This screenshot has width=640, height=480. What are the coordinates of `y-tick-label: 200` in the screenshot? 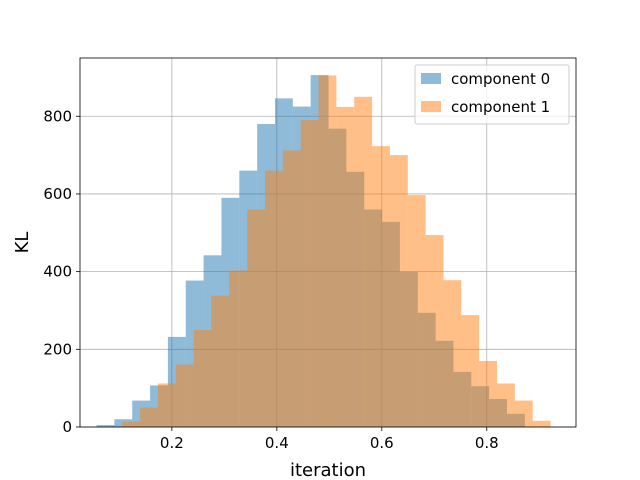 It's located at (57, 349).